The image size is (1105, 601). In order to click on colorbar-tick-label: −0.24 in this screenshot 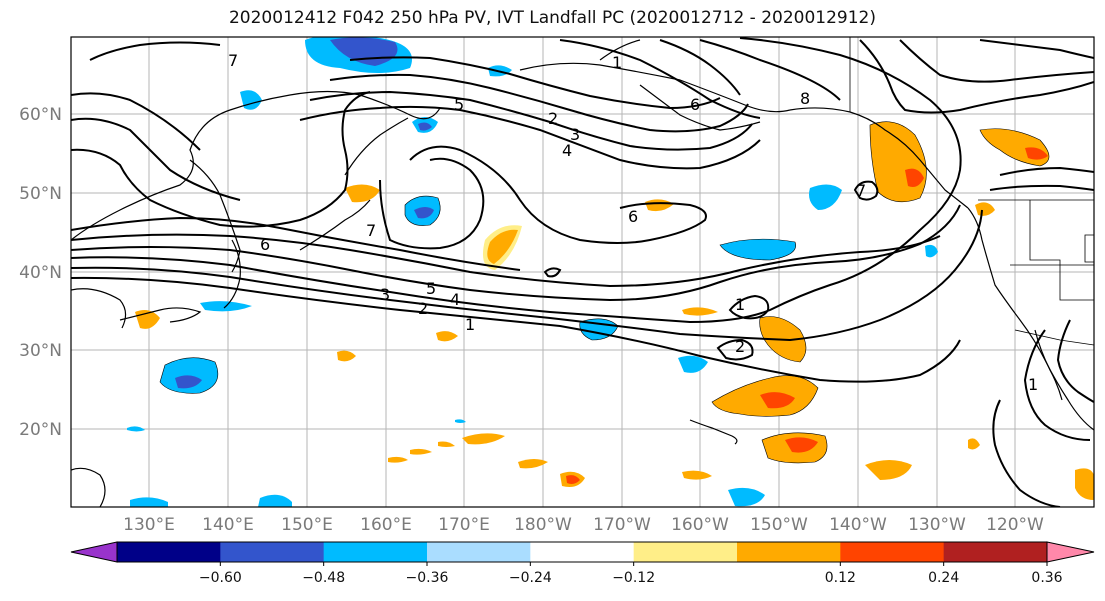, I will do `click(530, 578)`.